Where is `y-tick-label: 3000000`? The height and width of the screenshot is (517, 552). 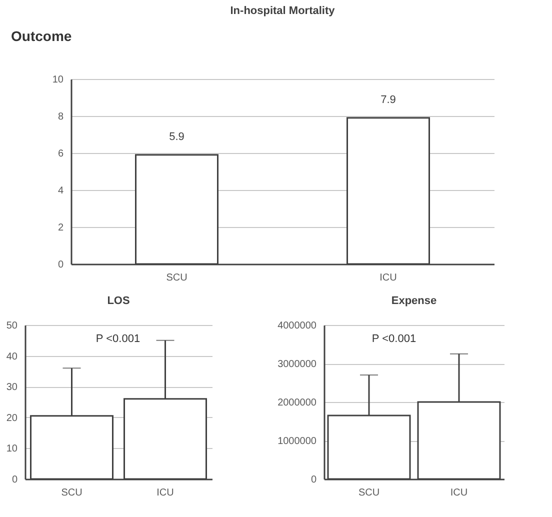 y-tick-label: 3000000 is located at coordinates (297, 364).